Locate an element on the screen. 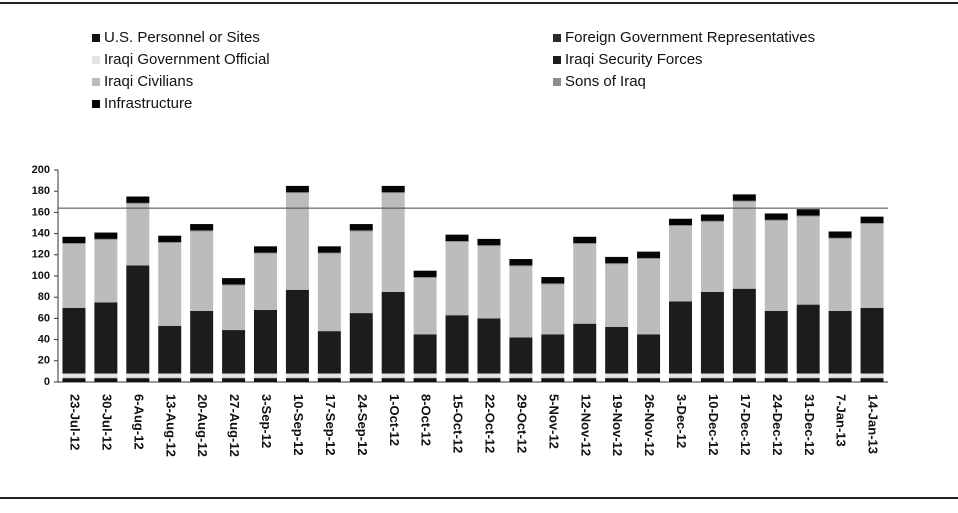  x-tick-label: 17-Dec-12 is located at coordinates (745, 424).